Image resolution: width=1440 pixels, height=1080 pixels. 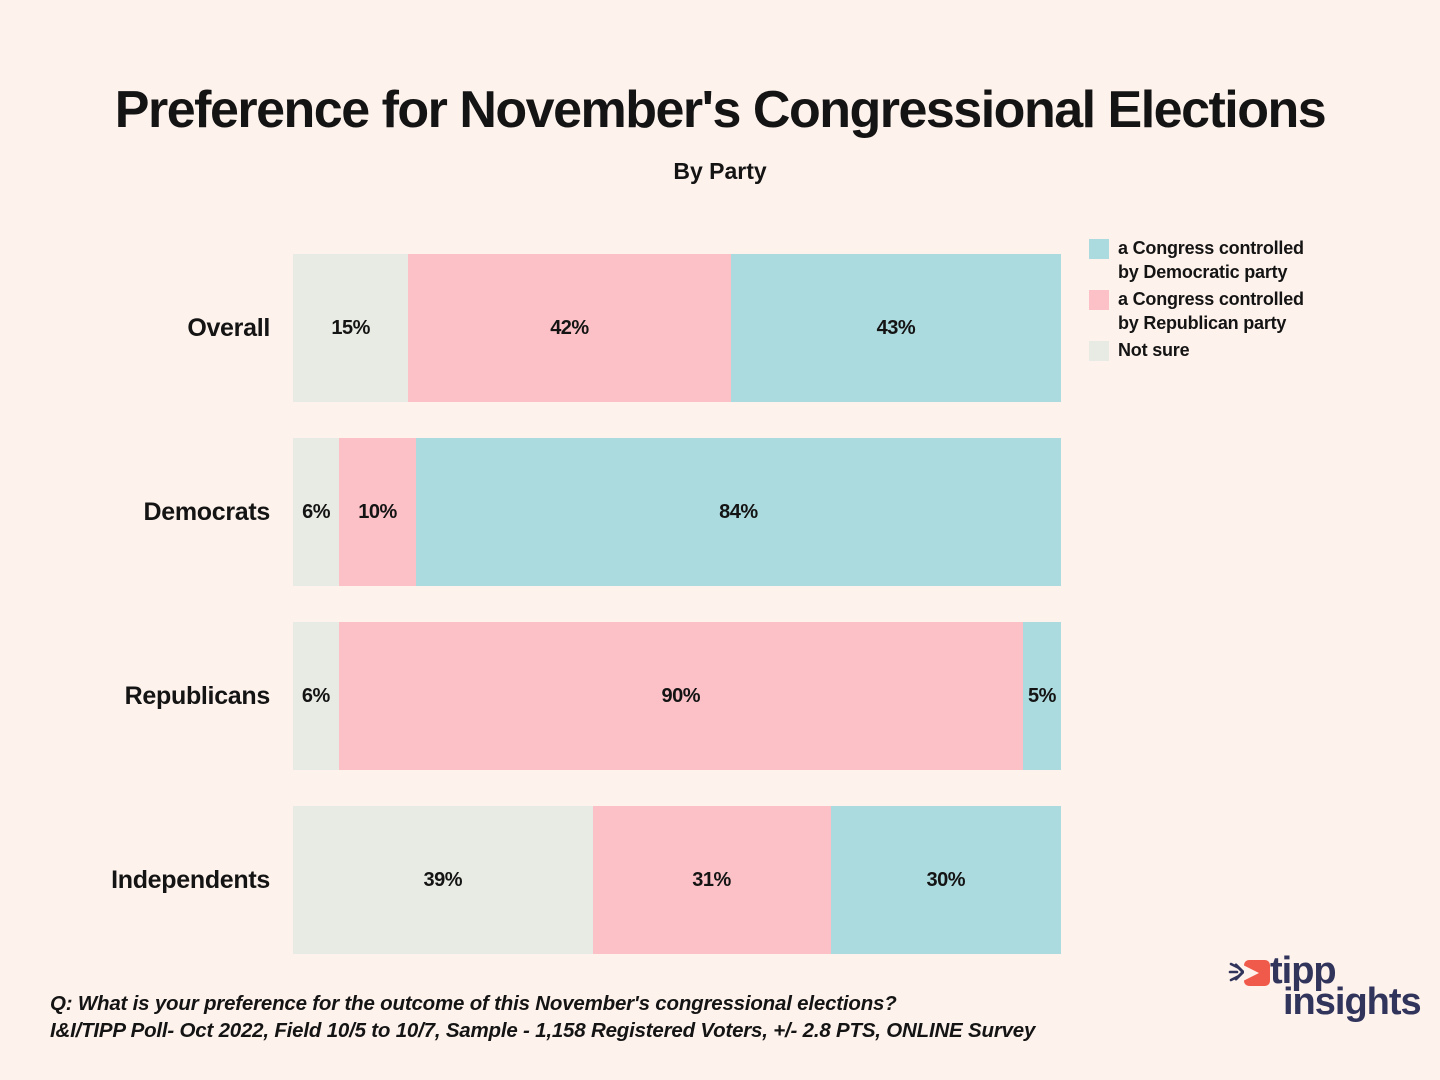 I want to click on bar-row-democrats: Democrats 6% 10% 84%, so click(x=602, y=512).